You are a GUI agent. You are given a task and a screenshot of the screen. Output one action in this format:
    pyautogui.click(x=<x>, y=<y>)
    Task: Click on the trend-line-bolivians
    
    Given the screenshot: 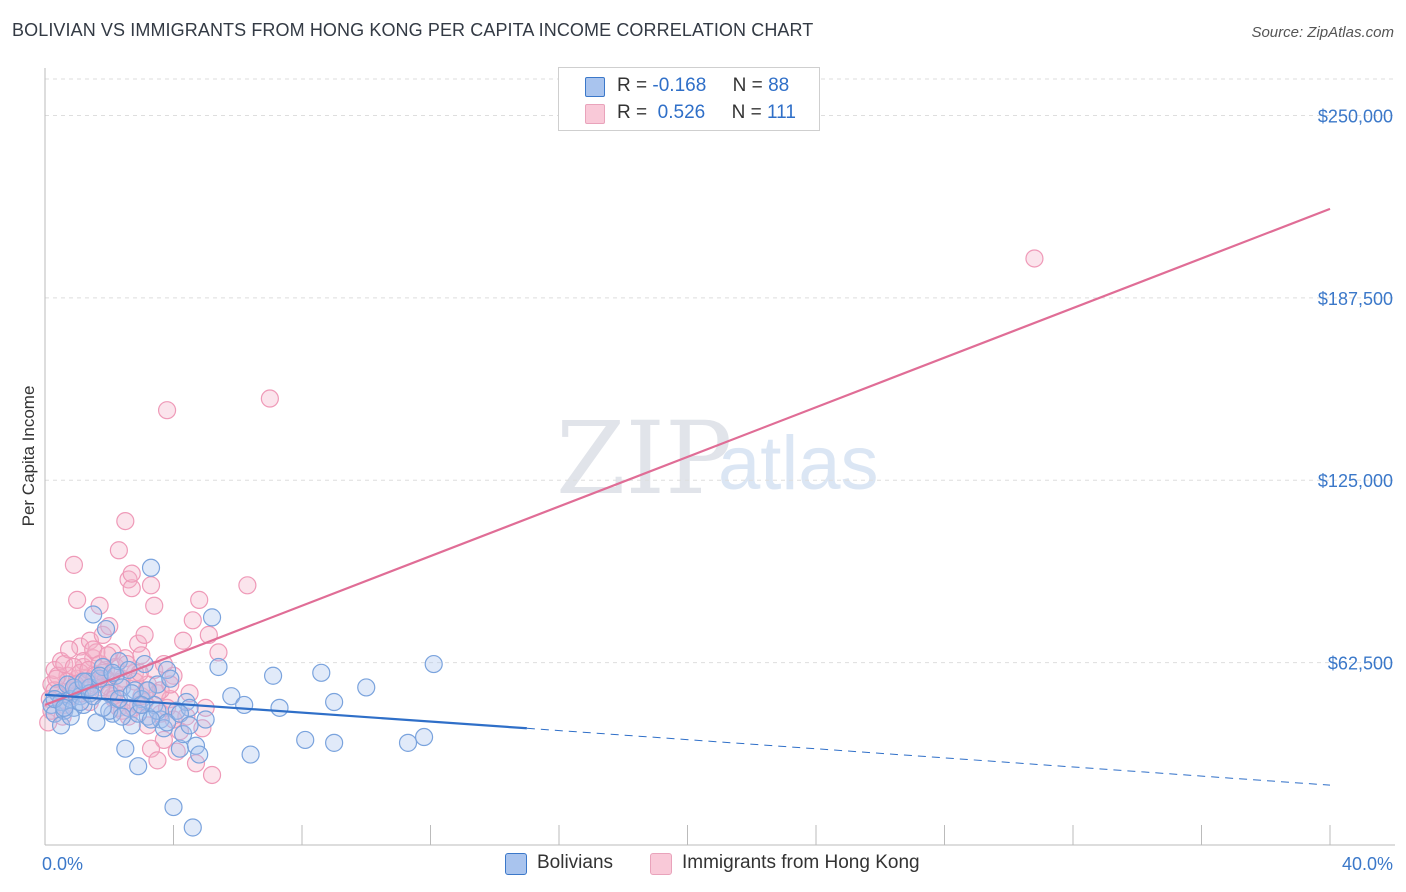 What is the action you would take?
    pyautogui.click(x=285, y=711)
    